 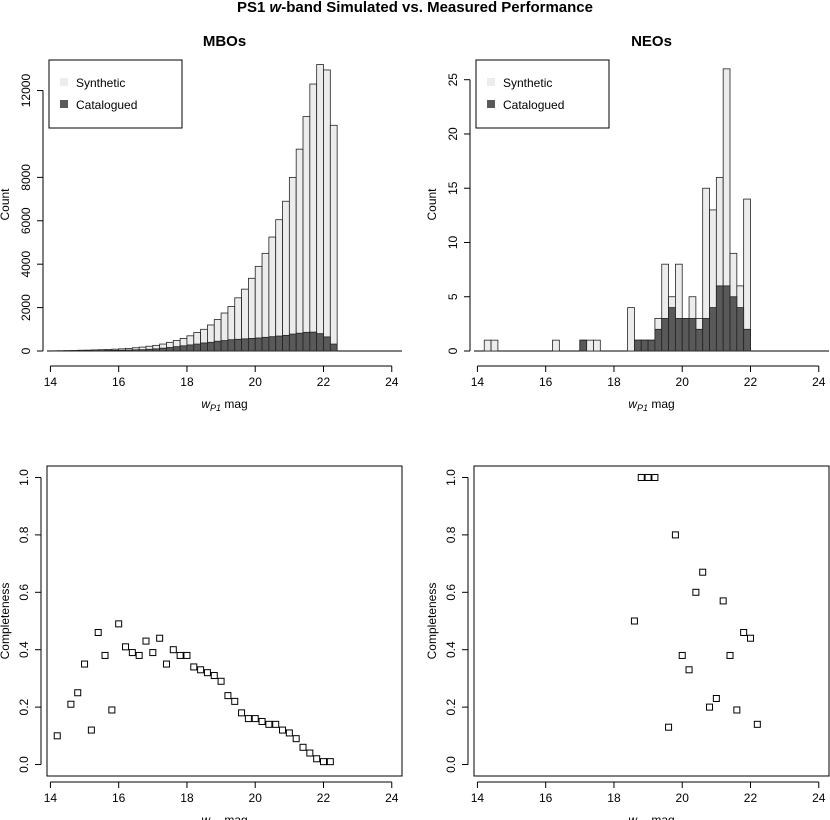 I want to click on y-tick-label: 8000, so click(x=26, y=177).